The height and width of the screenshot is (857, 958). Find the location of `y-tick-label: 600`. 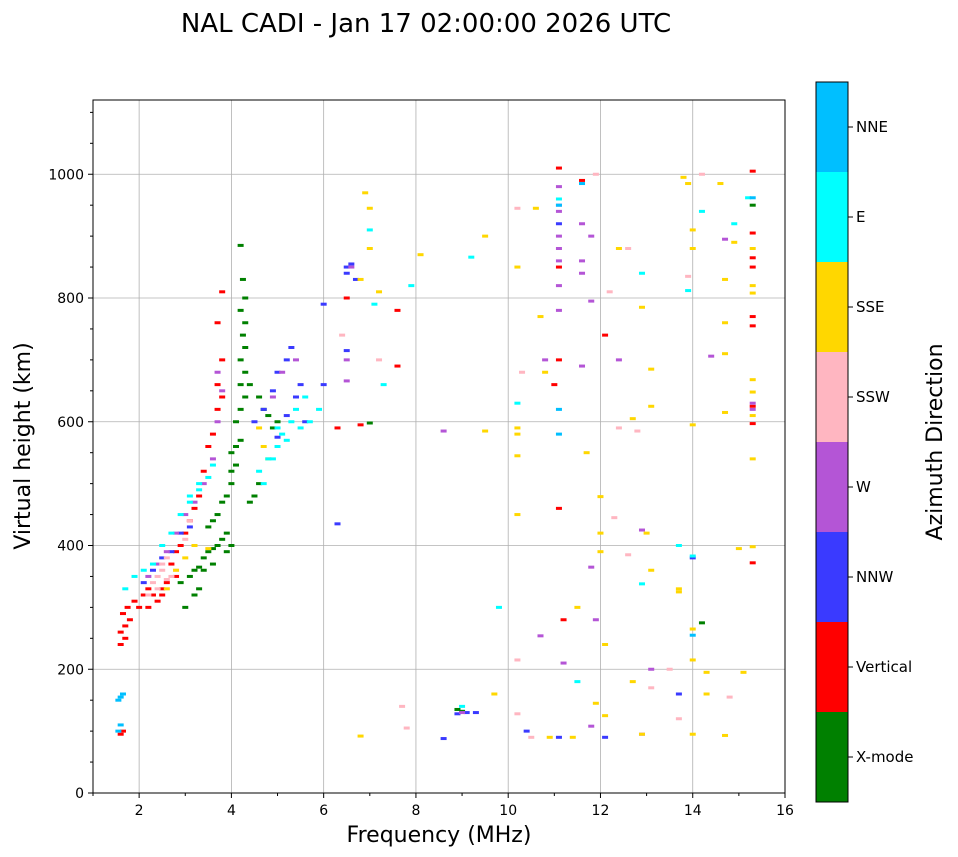

y-tick-label: 600 is located at coordinates (70, 423).